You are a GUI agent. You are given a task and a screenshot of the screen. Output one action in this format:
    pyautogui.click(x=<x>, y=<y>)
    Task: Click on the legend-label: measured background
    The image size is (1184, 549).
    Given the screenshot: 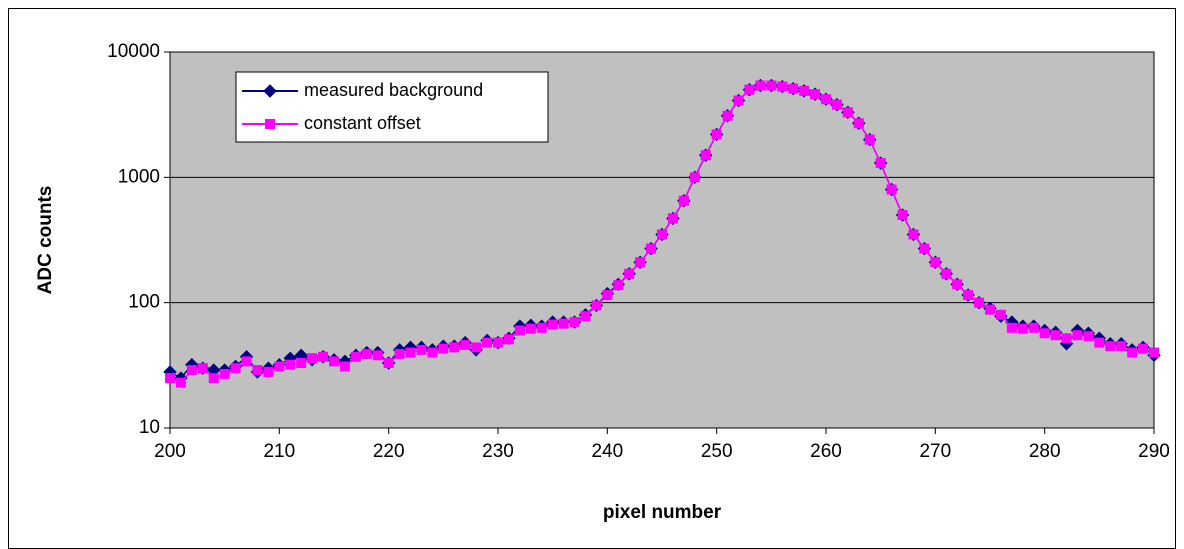 What is the action you would take?
    pyautogui.click(x=393, y=90)
    